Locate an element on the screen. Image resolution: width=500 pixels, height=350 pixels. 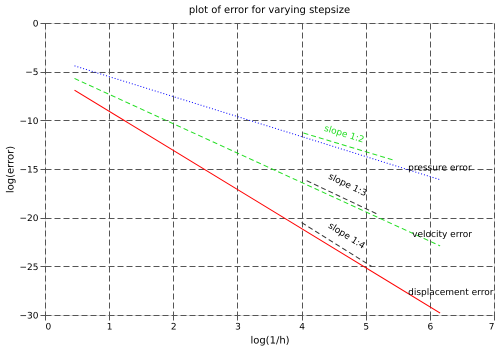
y-tick-label: −5 is located at coordinates (31, 73).